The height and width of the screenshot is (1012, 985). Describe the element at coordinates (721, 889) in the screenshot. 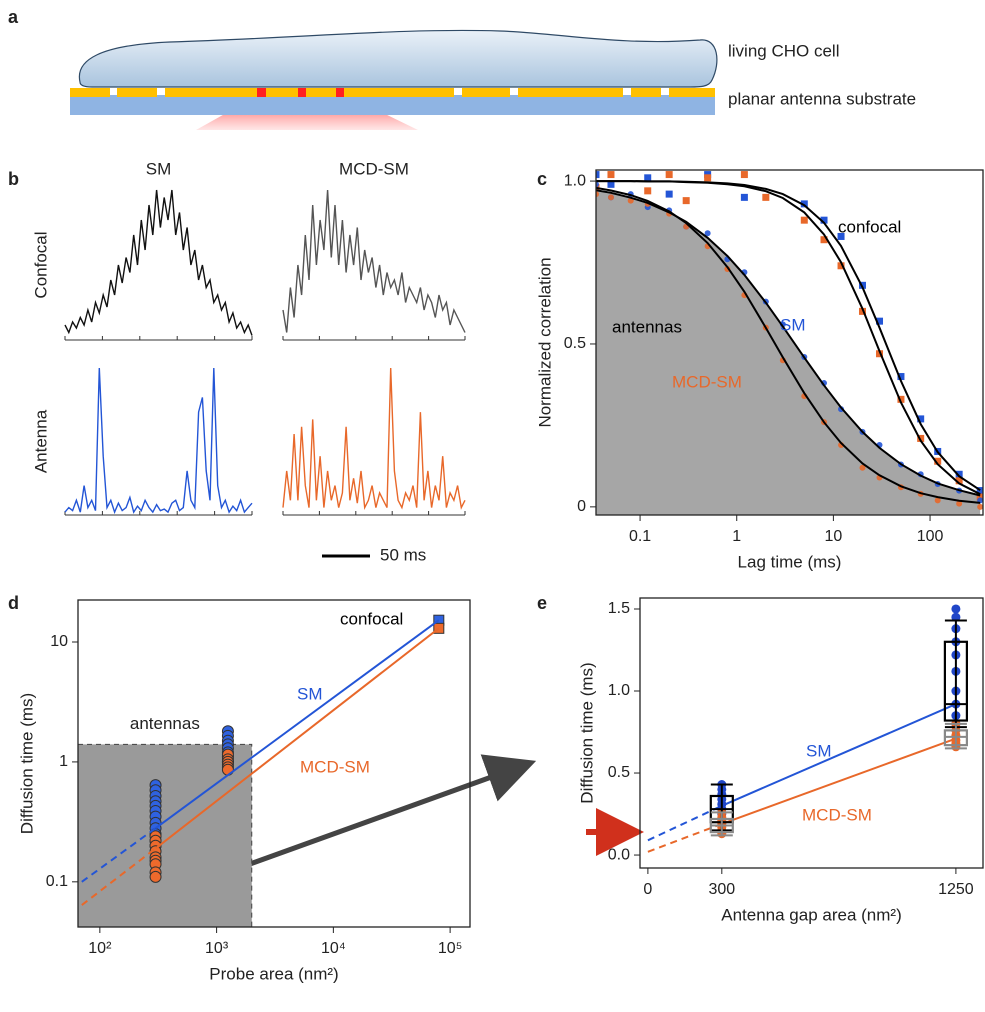

I see `x-tick-label: 300` at that location.